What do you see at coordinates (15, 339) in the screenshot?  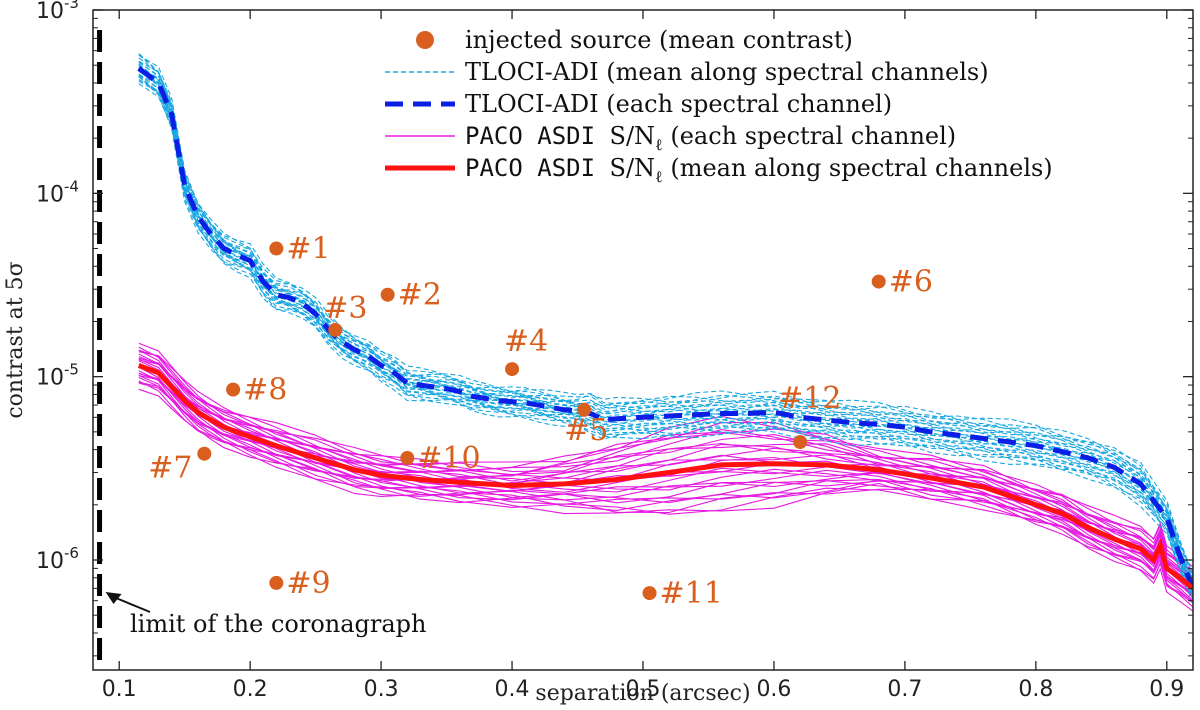 I see `y-axis-title: contrast at 5σ` at bounding box center [15, 339].